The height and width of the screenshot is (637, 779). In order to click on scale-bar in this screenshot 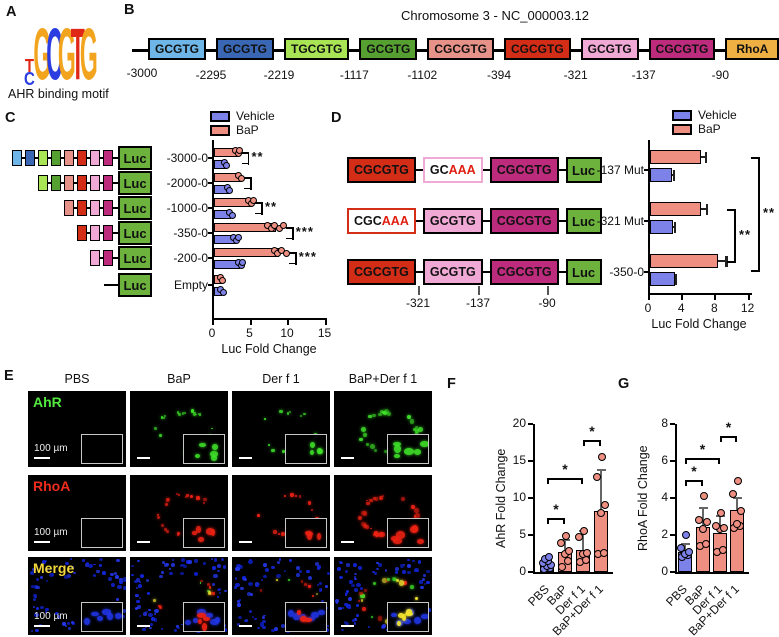, I will do `click(143, 626)`.